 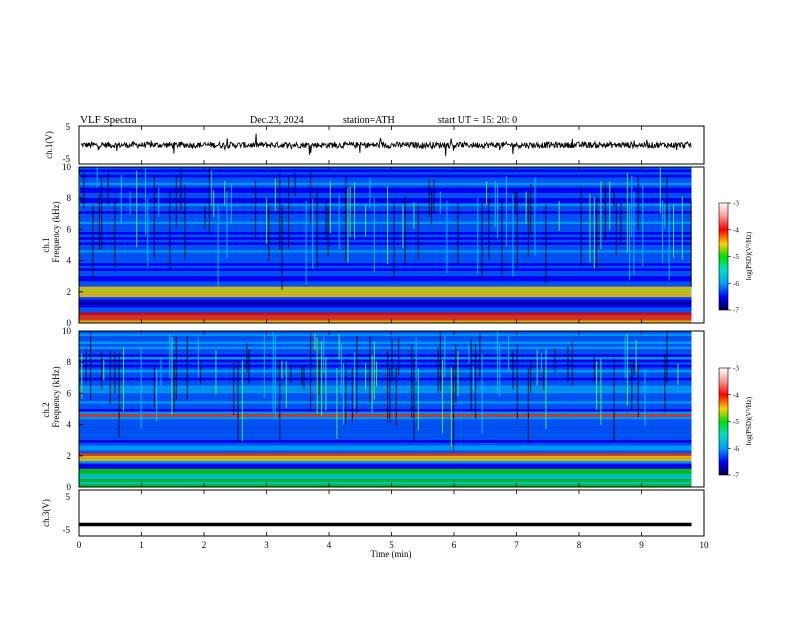 I want to click on colorbar-tick-label: -3, so click(x=736, y=204).